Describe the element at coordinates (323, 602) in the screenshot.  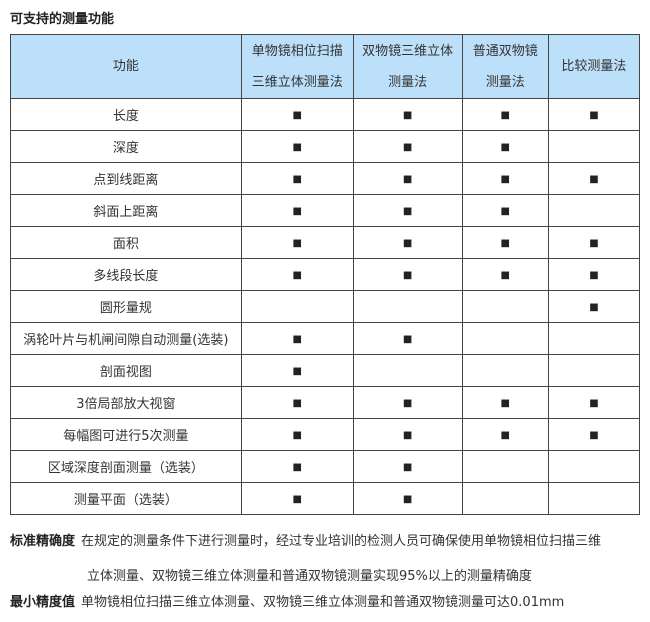
I see `min-precision-text: 单物镜相位扫描三维立体测量、双物镜三维立体测量和普通双物镜测量可达0.01mm` at that location.